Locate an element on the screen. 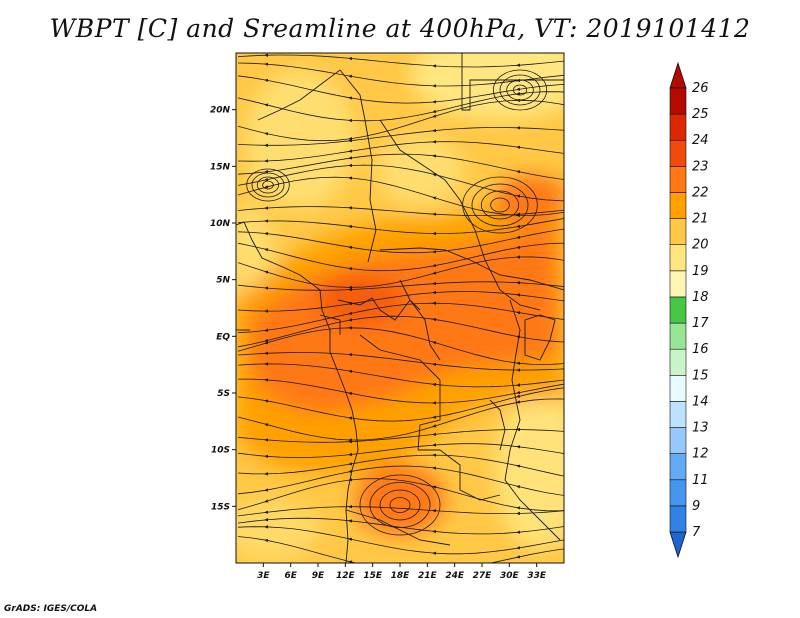 Image resolution: width=800 pixels, height=618 pixels. latitude-axis: 20N 15N 10N 5N EQ 5S 10S 15S is located at coordinates (223, 309).